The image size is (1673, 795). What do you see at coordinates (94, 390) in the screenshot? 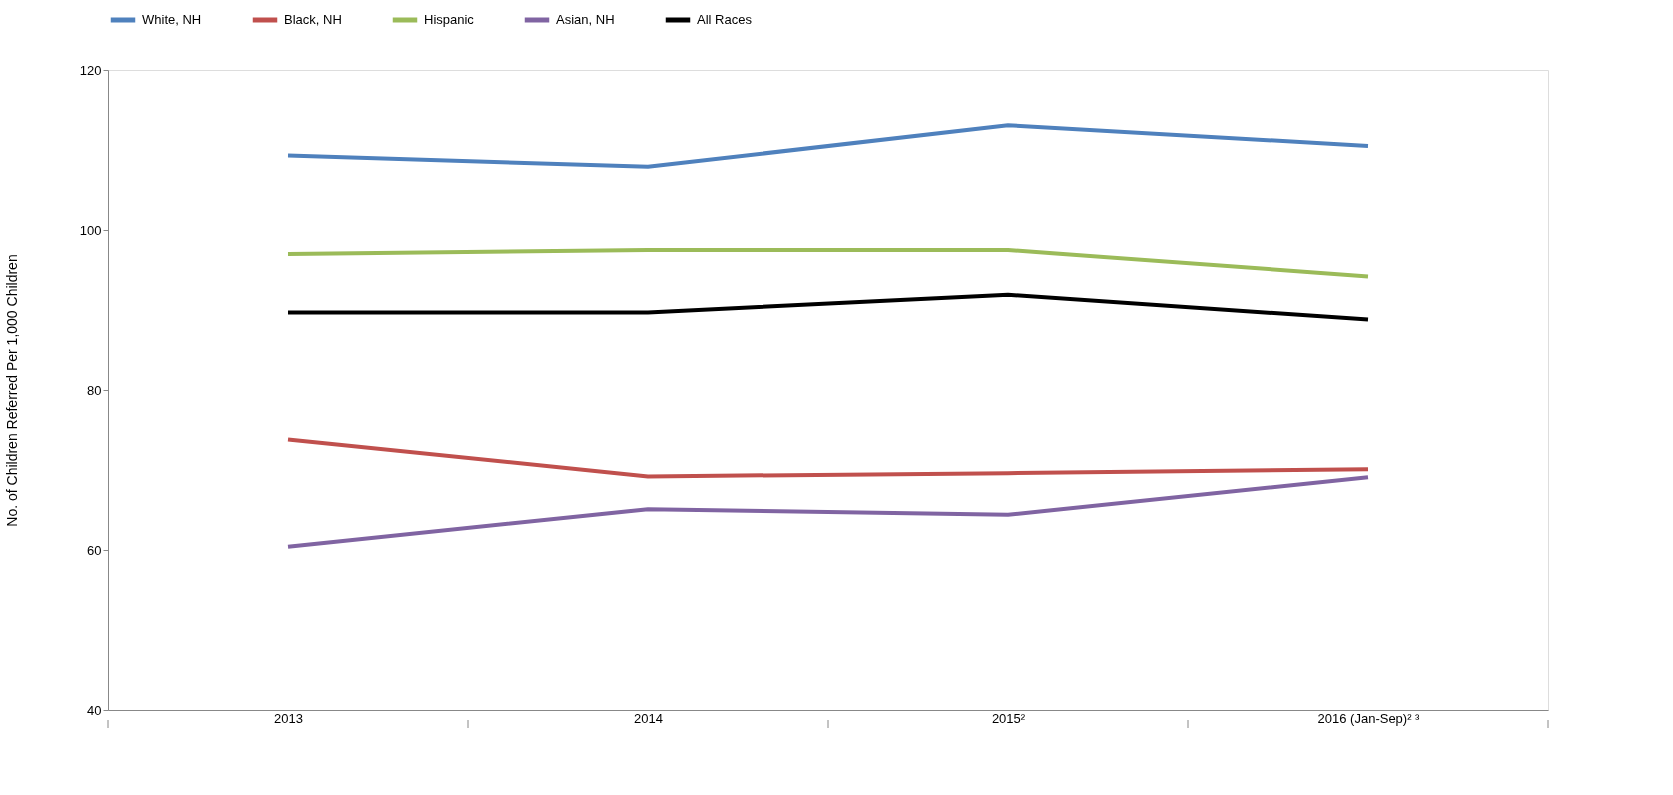
I see `y-tick-label: 80` at bounding box center [94, 390].